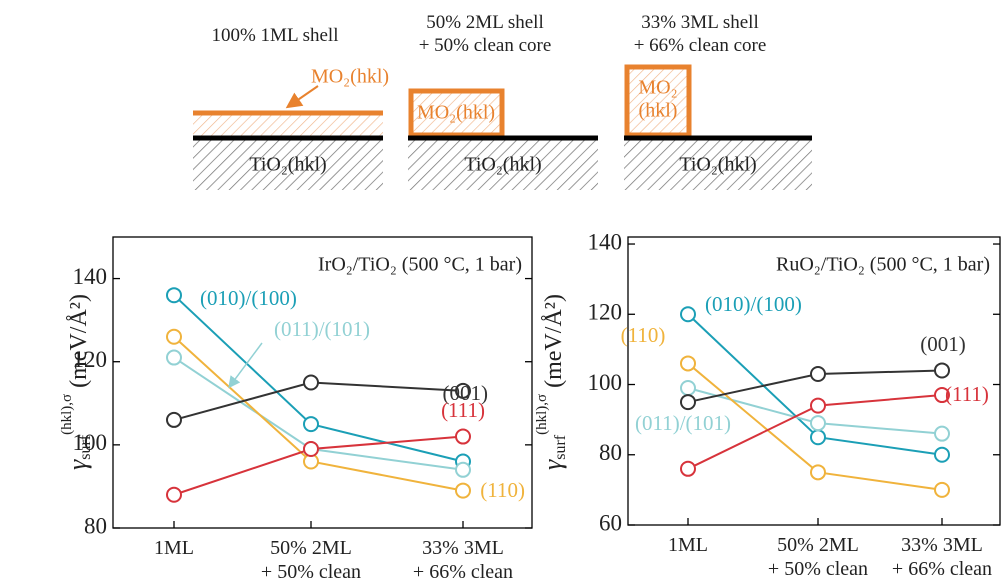  What do you see at coordinates (610, 522) in the screenshot?
I see `y-tick-label: 60` at bounding box center [610, 522].